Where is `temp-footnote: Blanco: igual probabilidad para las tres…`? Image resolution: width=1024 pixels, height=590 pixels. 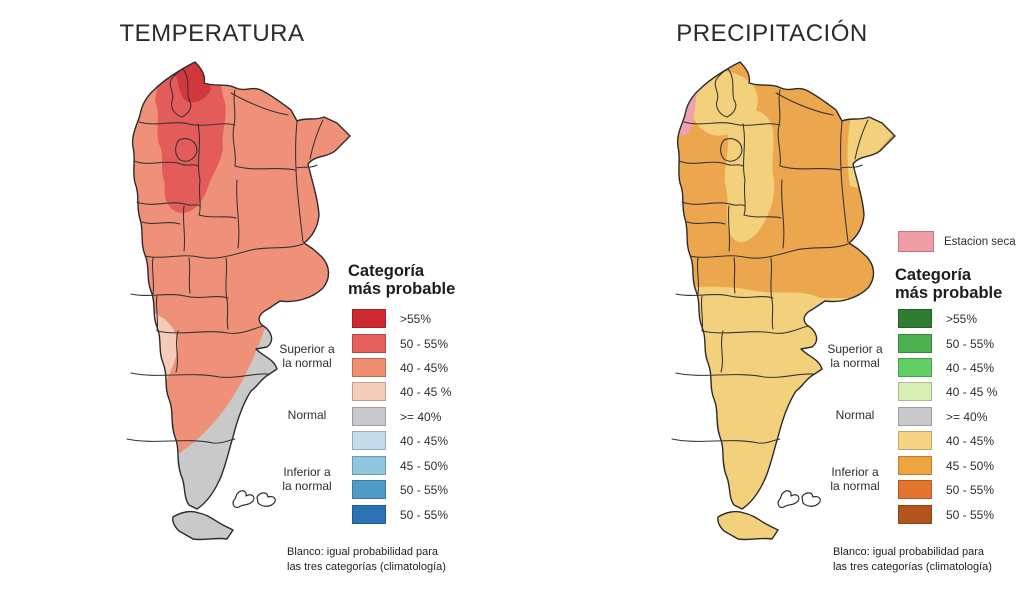
temp-footnote: Blanco: igual probabilidad para las tres… is located at coordinates (366, 560).